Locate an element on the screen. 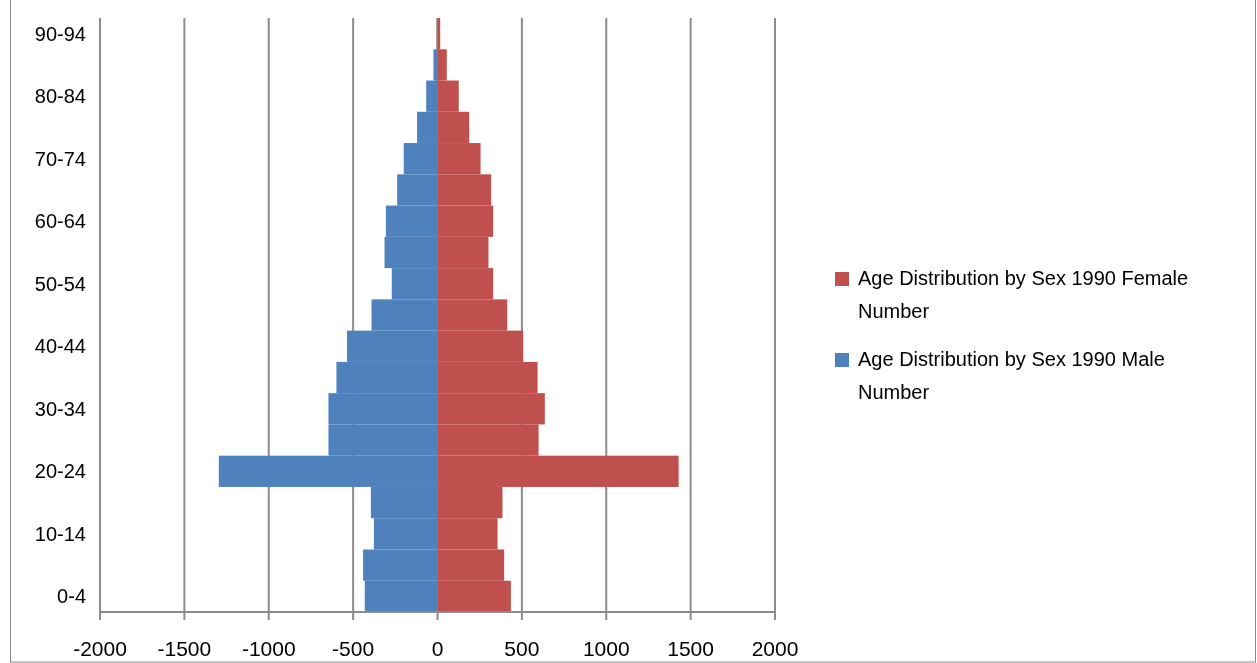 The width and height of the screenshot is (1257, 663). y-tick-label: 50-54 is located at coordinates (60, 283).